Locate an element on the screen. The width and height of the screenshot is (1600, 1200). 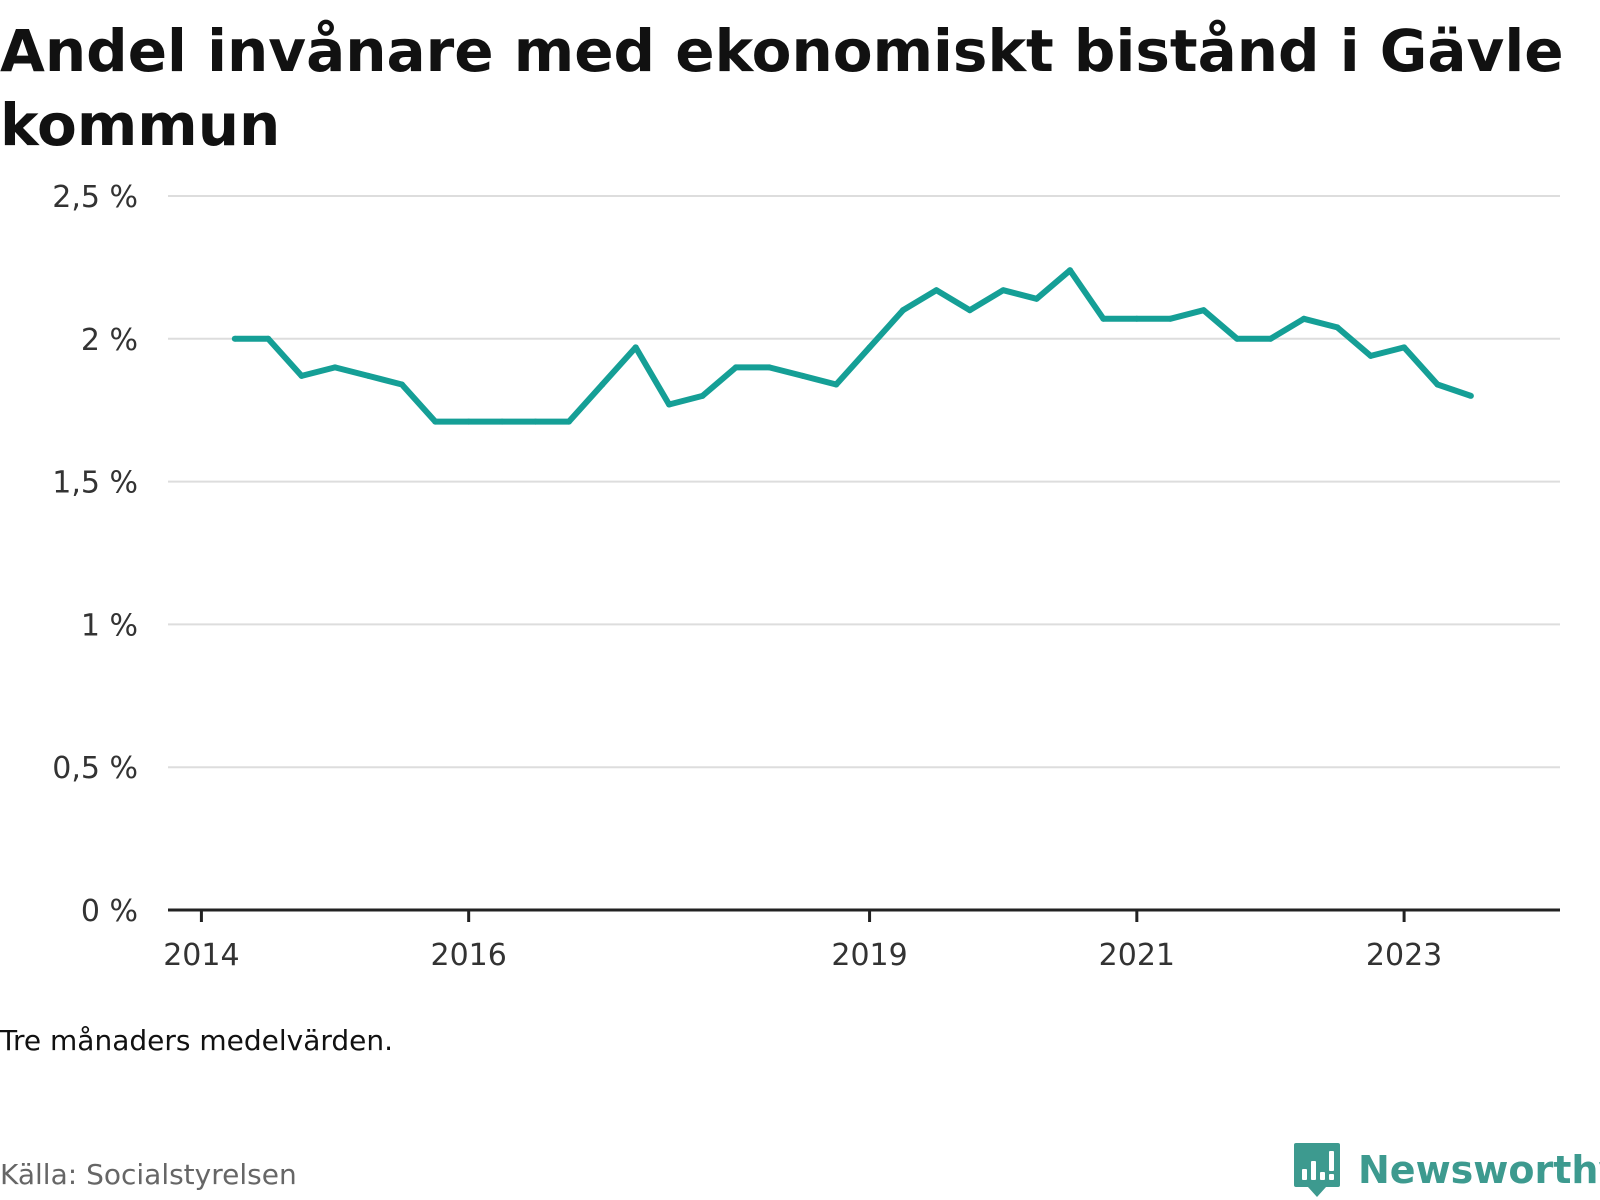
y-tick-label: 2,5 % is located at coordinates (95, 197).